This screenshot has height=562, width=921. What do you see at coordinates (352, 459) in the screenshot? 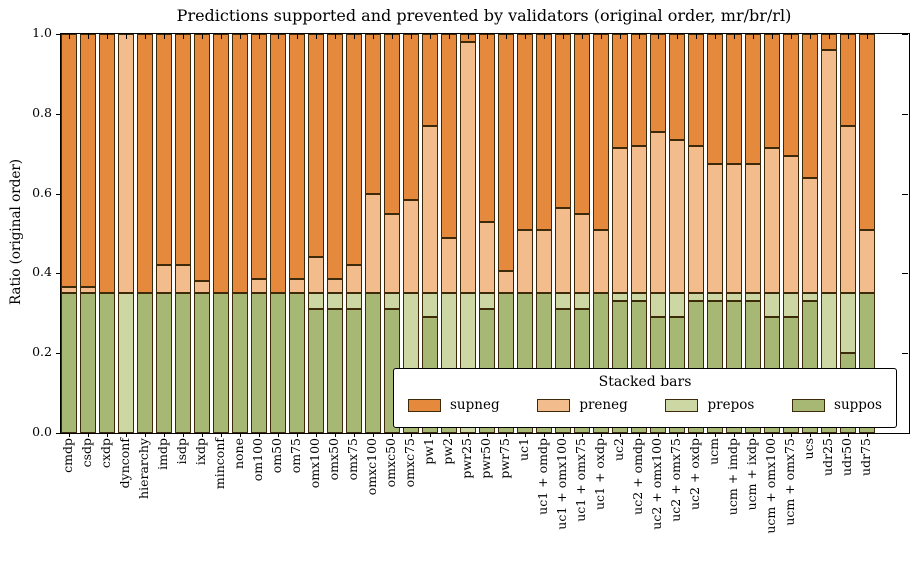
I see `x-tick-label: omx75` at bounding box center [352, 459].